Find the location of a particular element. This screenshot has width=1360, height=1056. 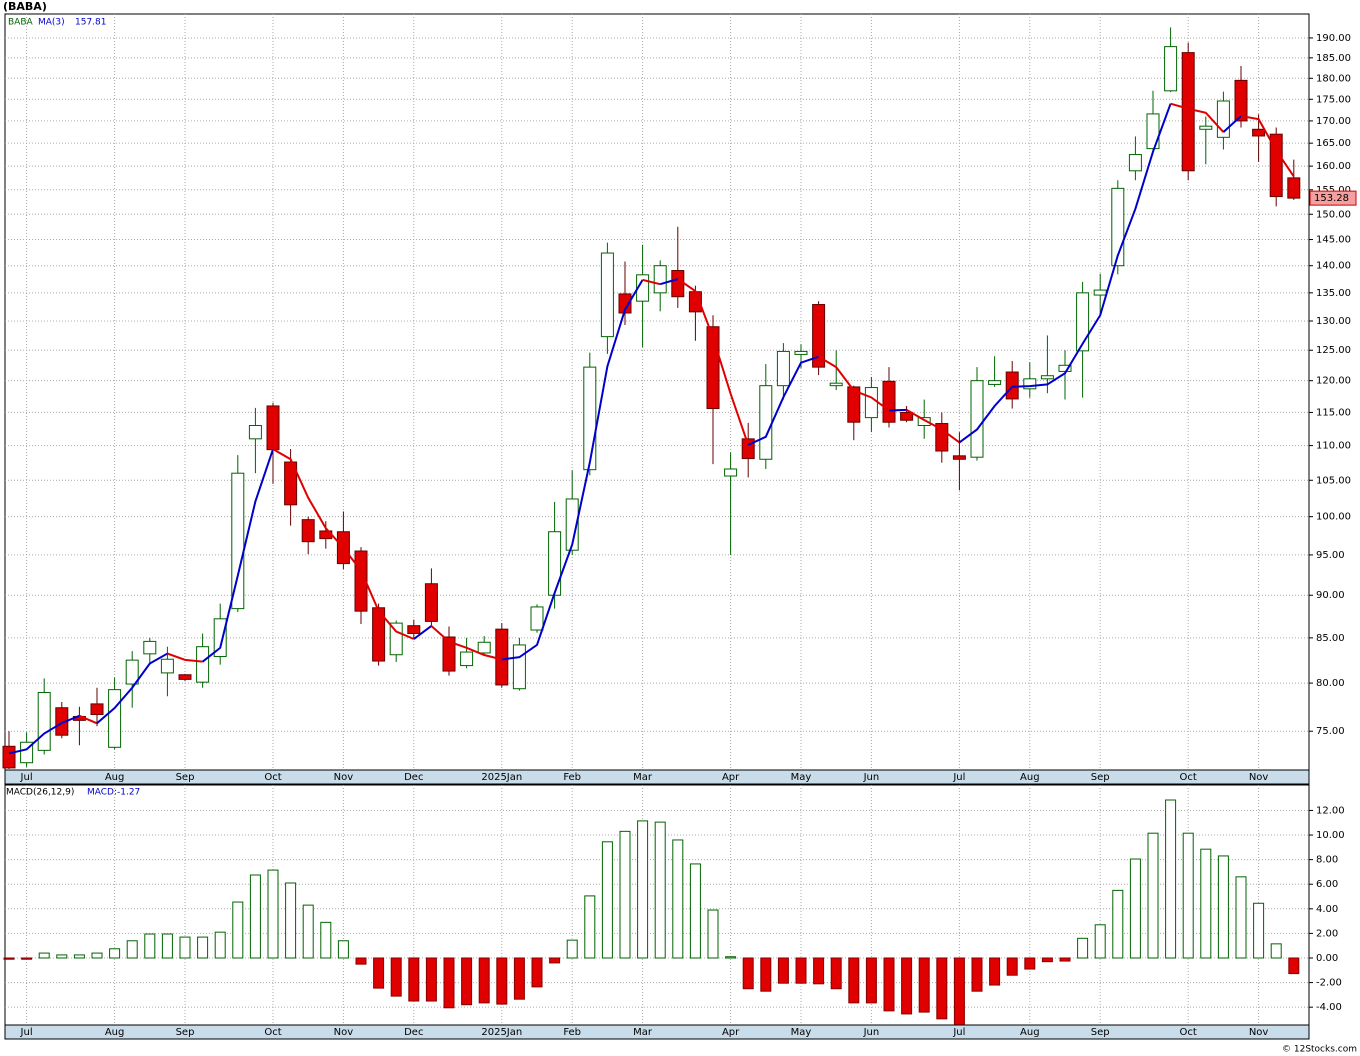

x-tick-label: Feb is located at coordinates (572, 1032).